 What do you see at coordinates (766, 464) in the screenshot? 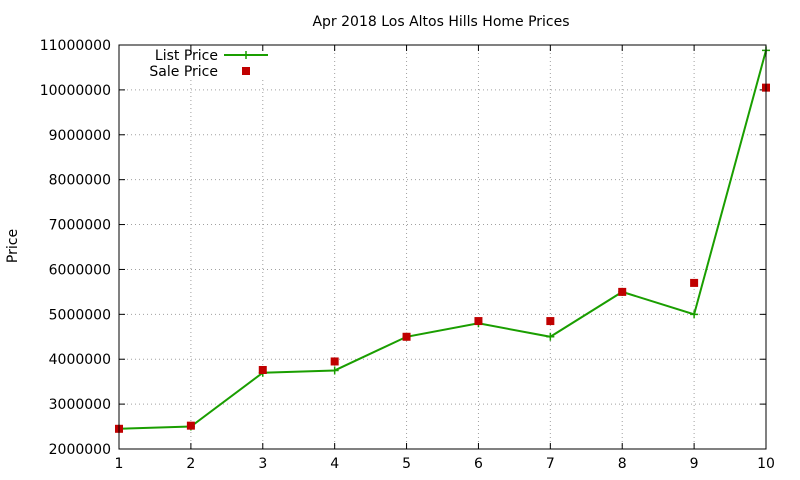
I see `x-tick-label: 10` at bounding box center [766, 464].